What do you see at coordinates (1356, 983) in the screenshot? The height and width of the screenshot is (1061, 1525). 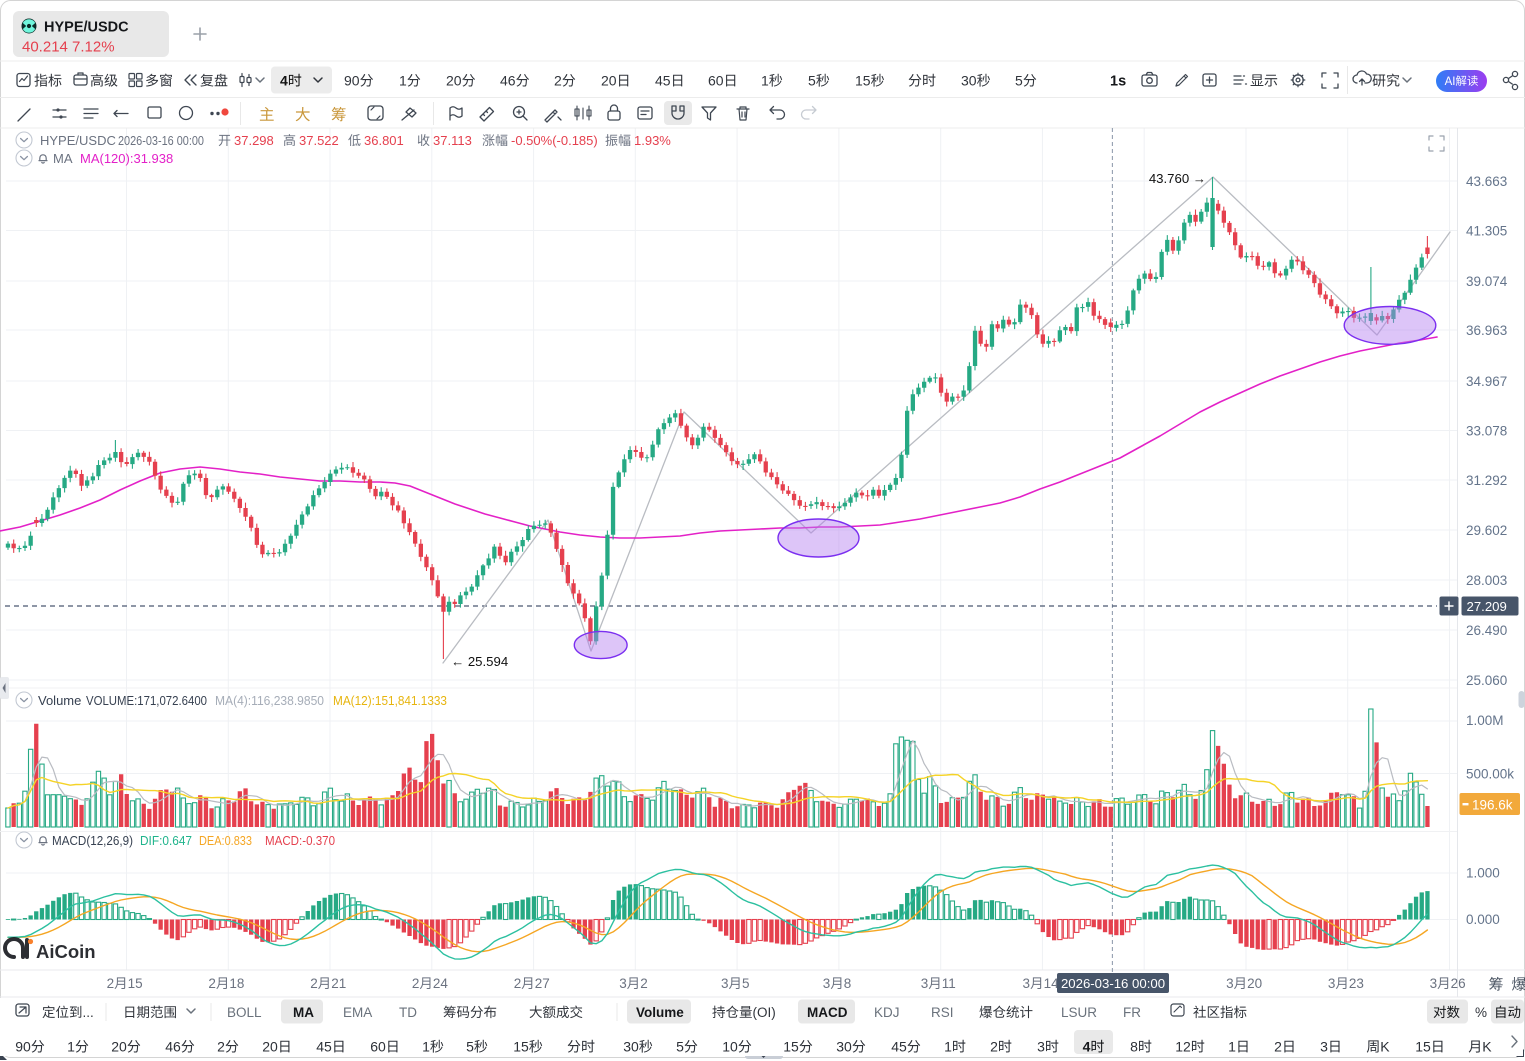 I see `svg-text: 23` at bounding box center [1356, 983].